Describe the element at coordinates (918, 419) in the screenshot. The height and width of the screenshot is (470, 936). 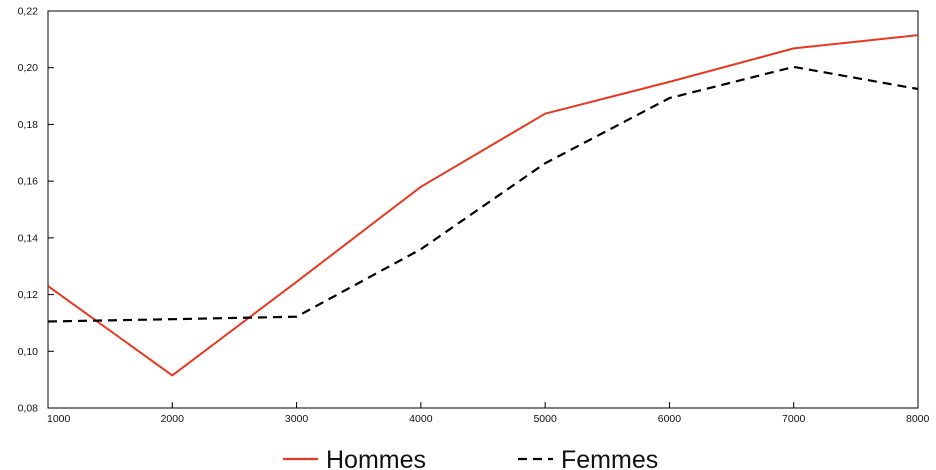
I see `x-tick-label: 8000` at that location.